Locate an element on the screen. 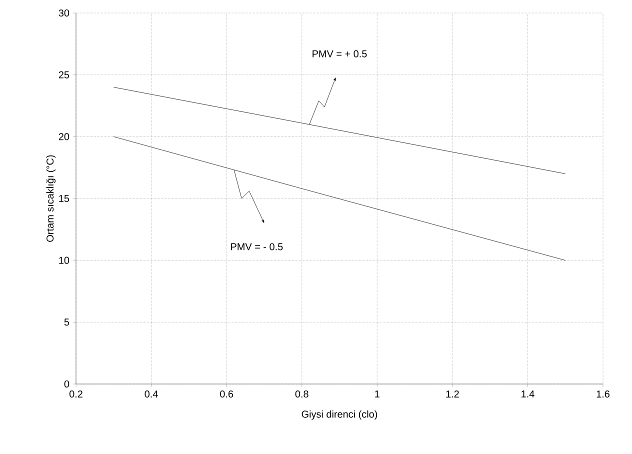 The width and height of the screenshot is (632, 454). x-tick-label: 1.2 is located at coordinates (452, 394).